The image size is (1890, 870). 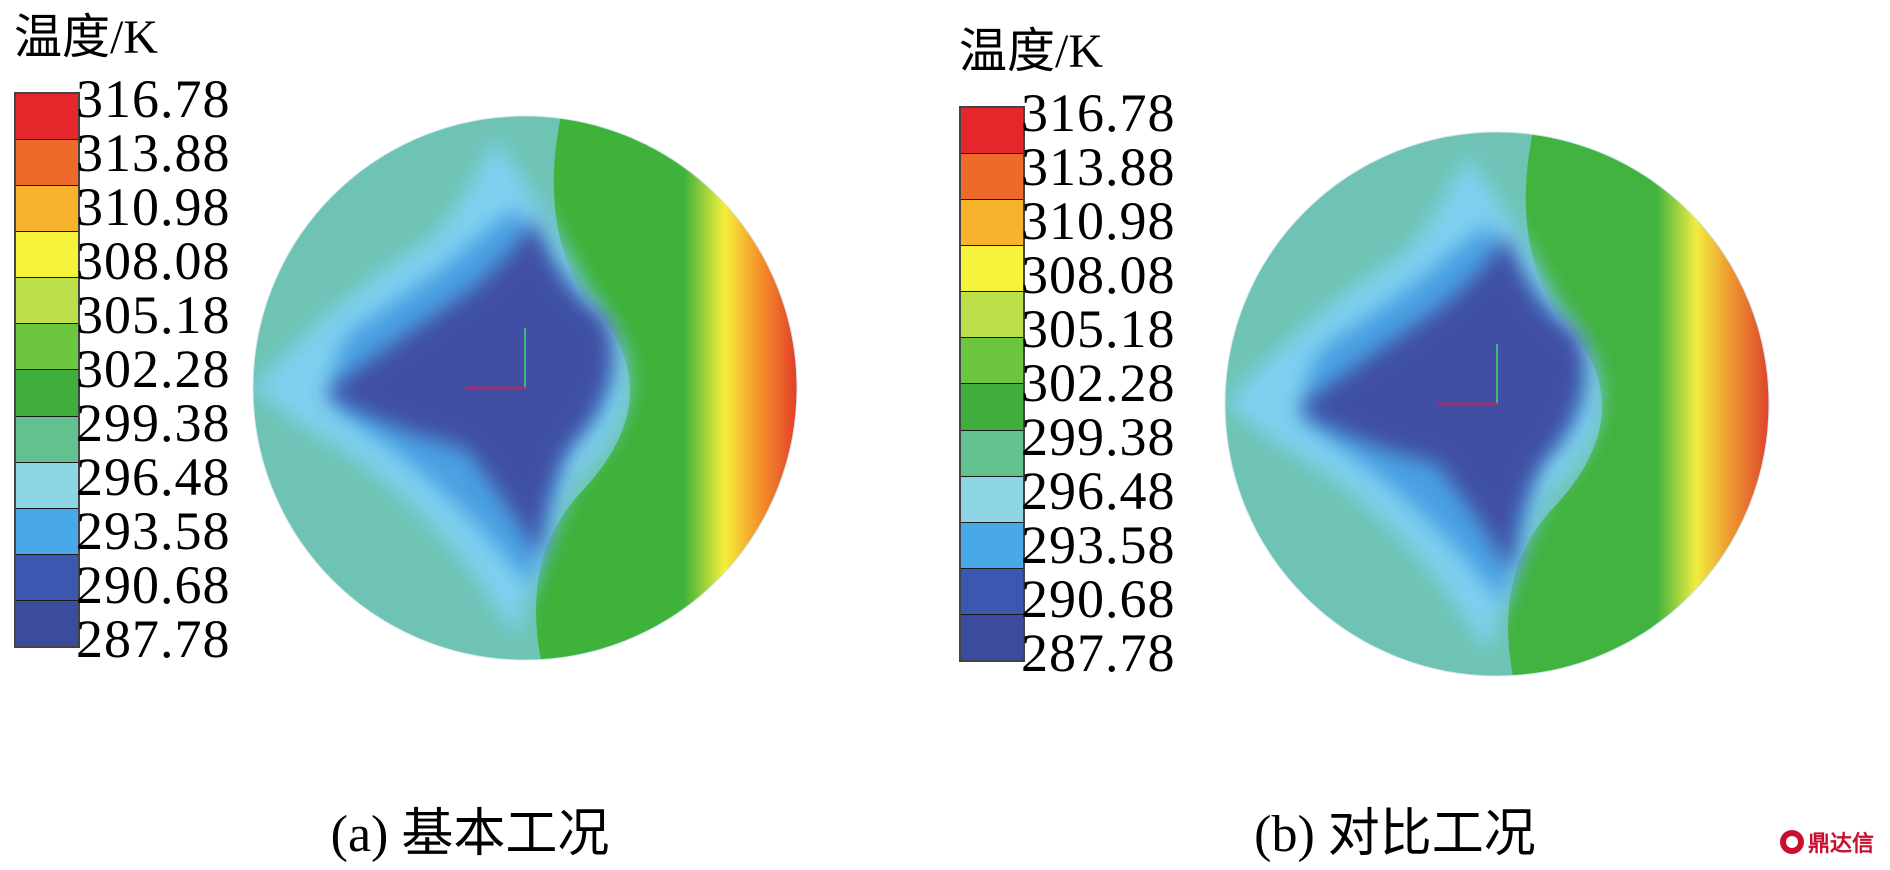 I want to click on panel-caption: (b) 对比工况, so click(x=1395, y=834).